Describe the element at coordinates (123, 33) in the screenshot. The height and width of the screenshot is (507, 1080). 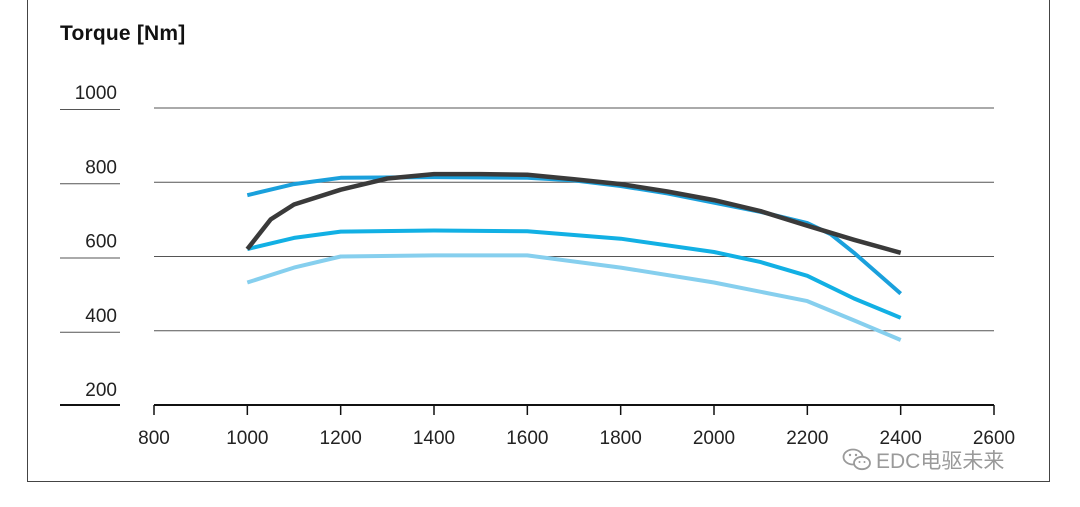
I see `chart-title: Torque [Nm]` at that location.